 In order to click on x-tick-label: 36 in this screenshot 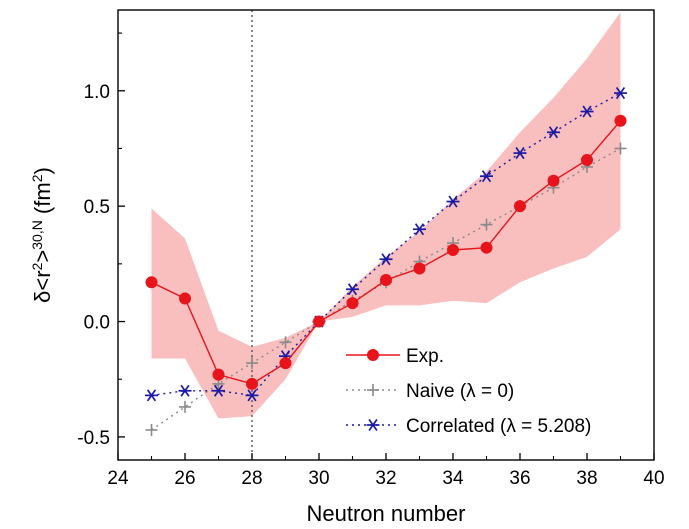, I will do `click(519, 478)`.